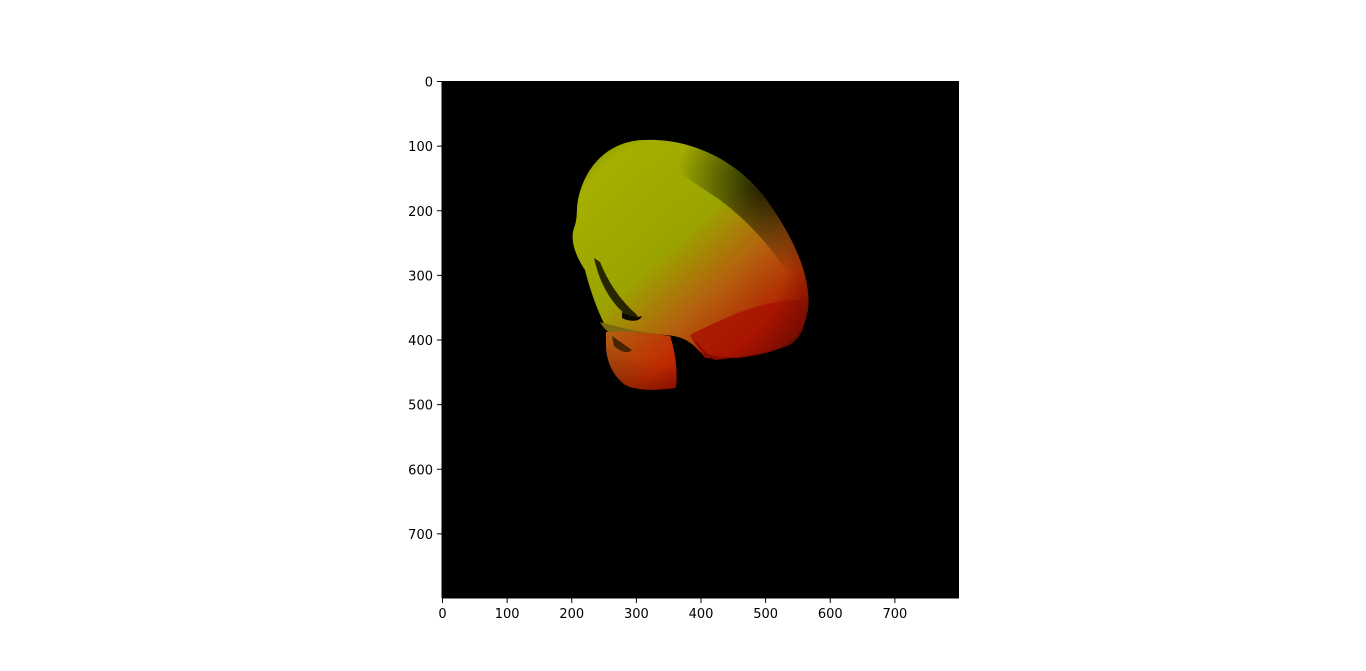 This screenshot has width=1366, height=671. Describe the element at coordinates (420, 147) in the screenshot. I see `y-tick-label: 100` at that location.